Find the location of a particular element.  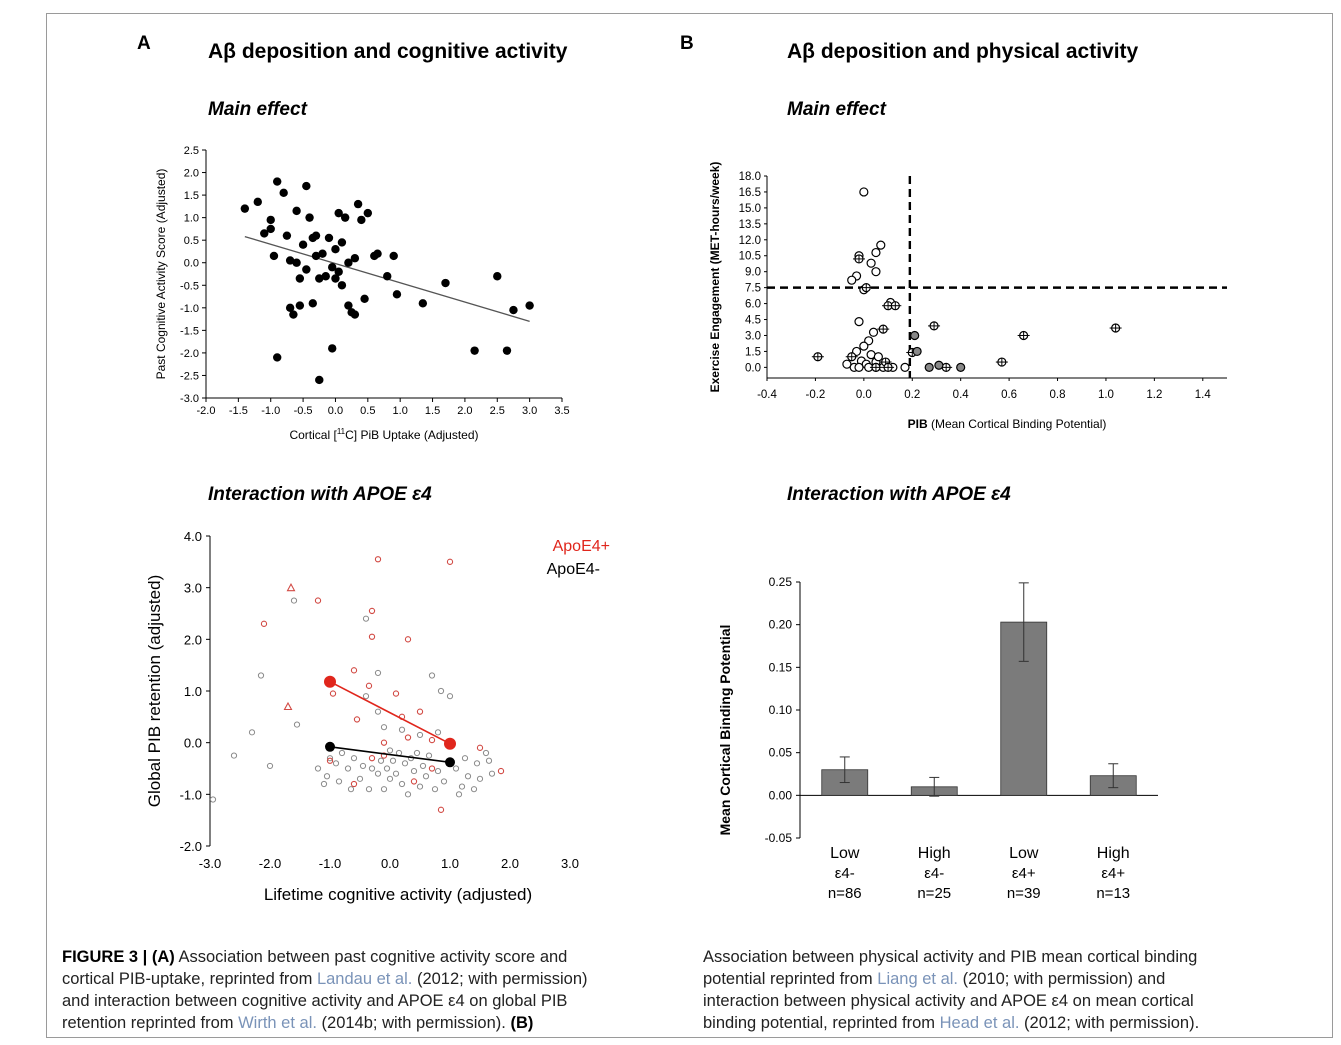

y-tick-label: 1.5 is located at coordinates (753, 352).